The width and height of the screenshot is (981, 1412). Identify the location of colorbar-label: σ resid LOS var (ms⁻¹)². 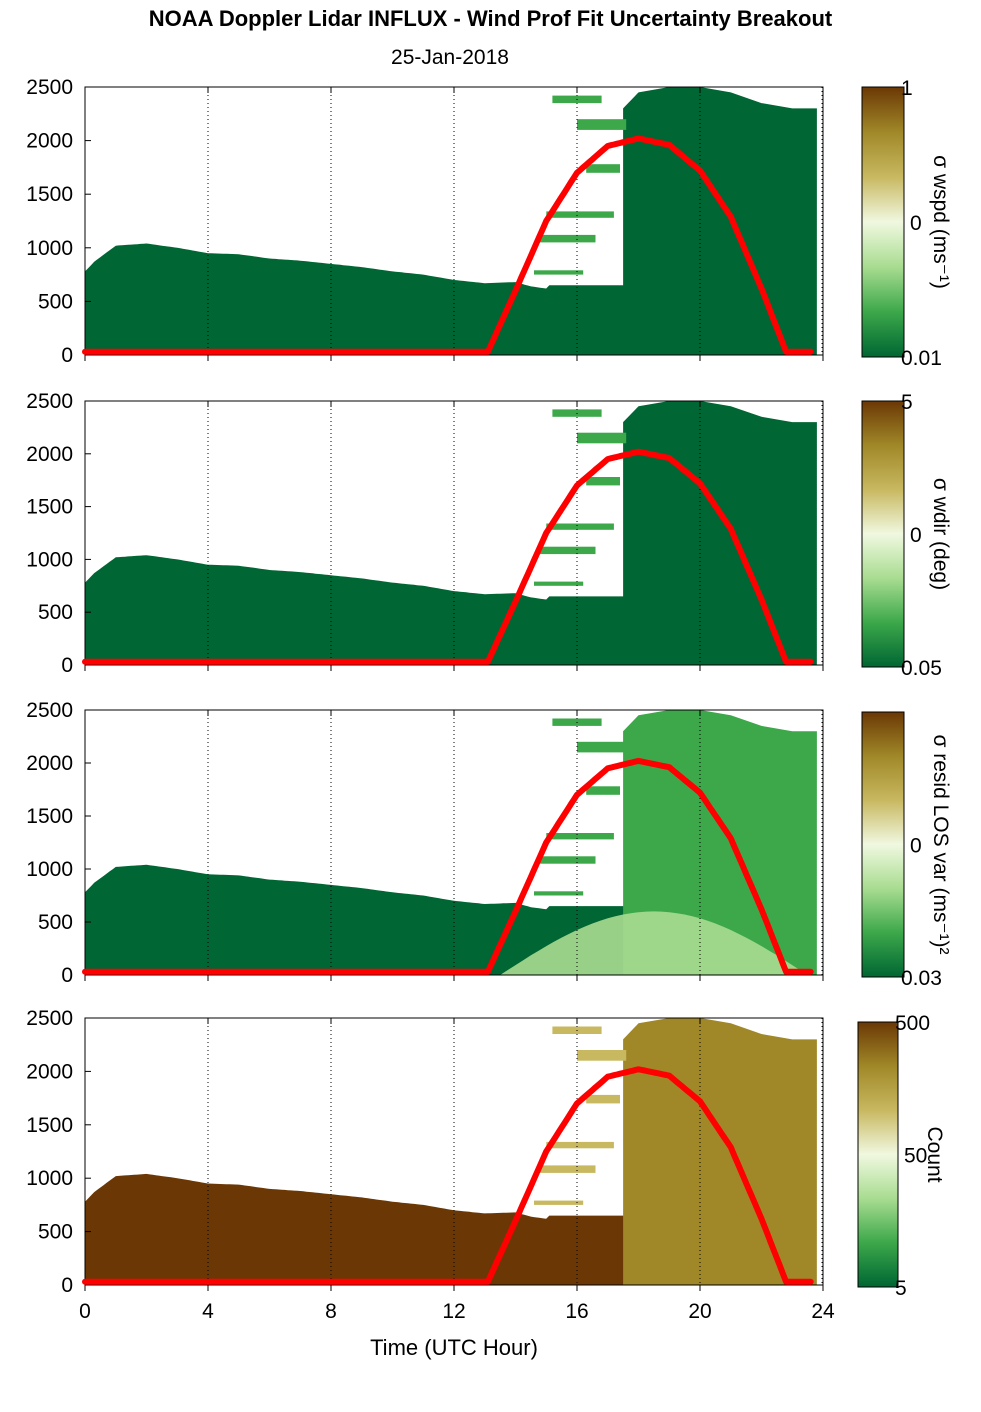
(940, 844).